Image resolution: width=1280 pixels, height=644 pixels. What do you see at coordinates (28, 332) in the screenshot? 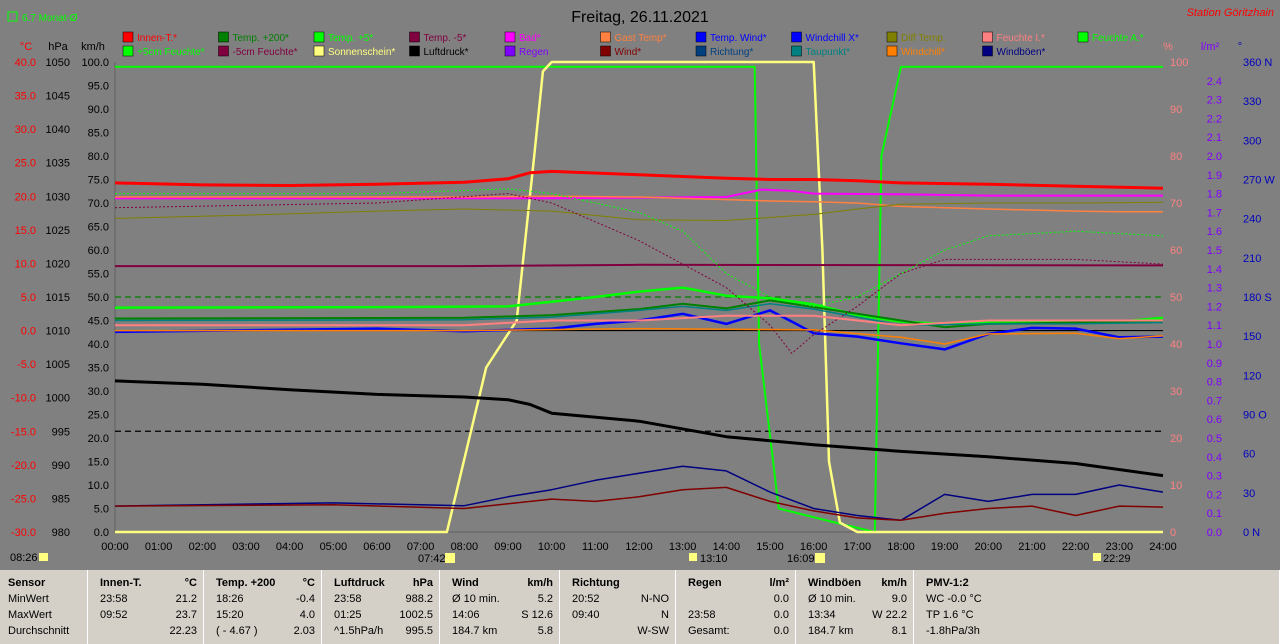
I see `temp-tick: 0.0` at bounding box center [28, 332].